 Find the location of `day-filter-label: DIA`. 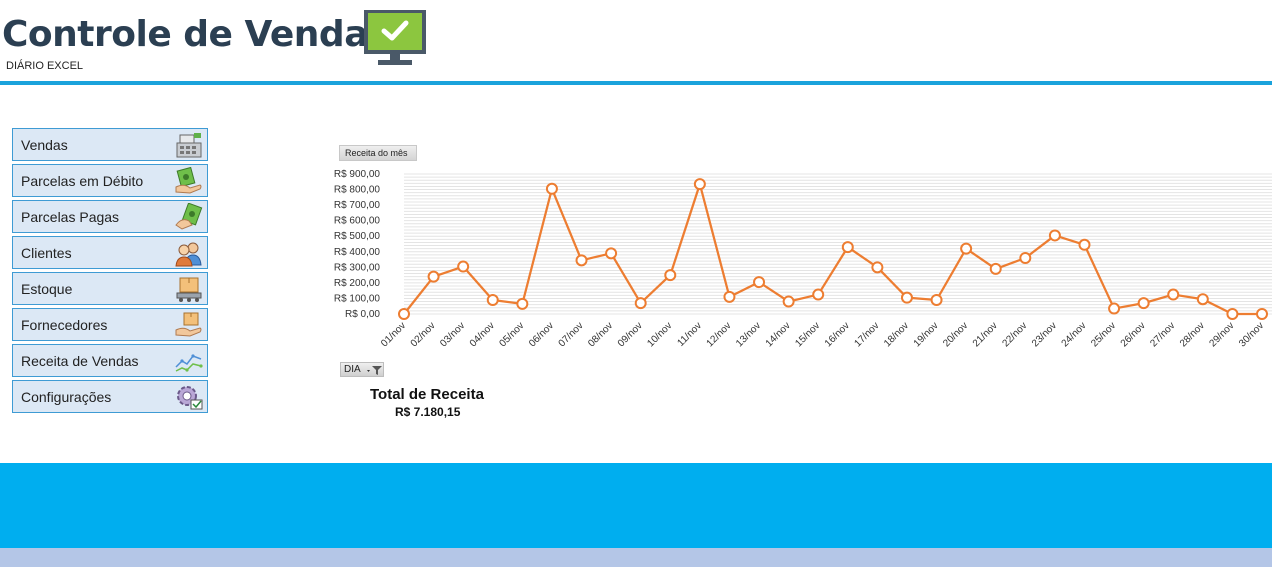

day-filter-label: DIA is located at coordinates (352, 369).